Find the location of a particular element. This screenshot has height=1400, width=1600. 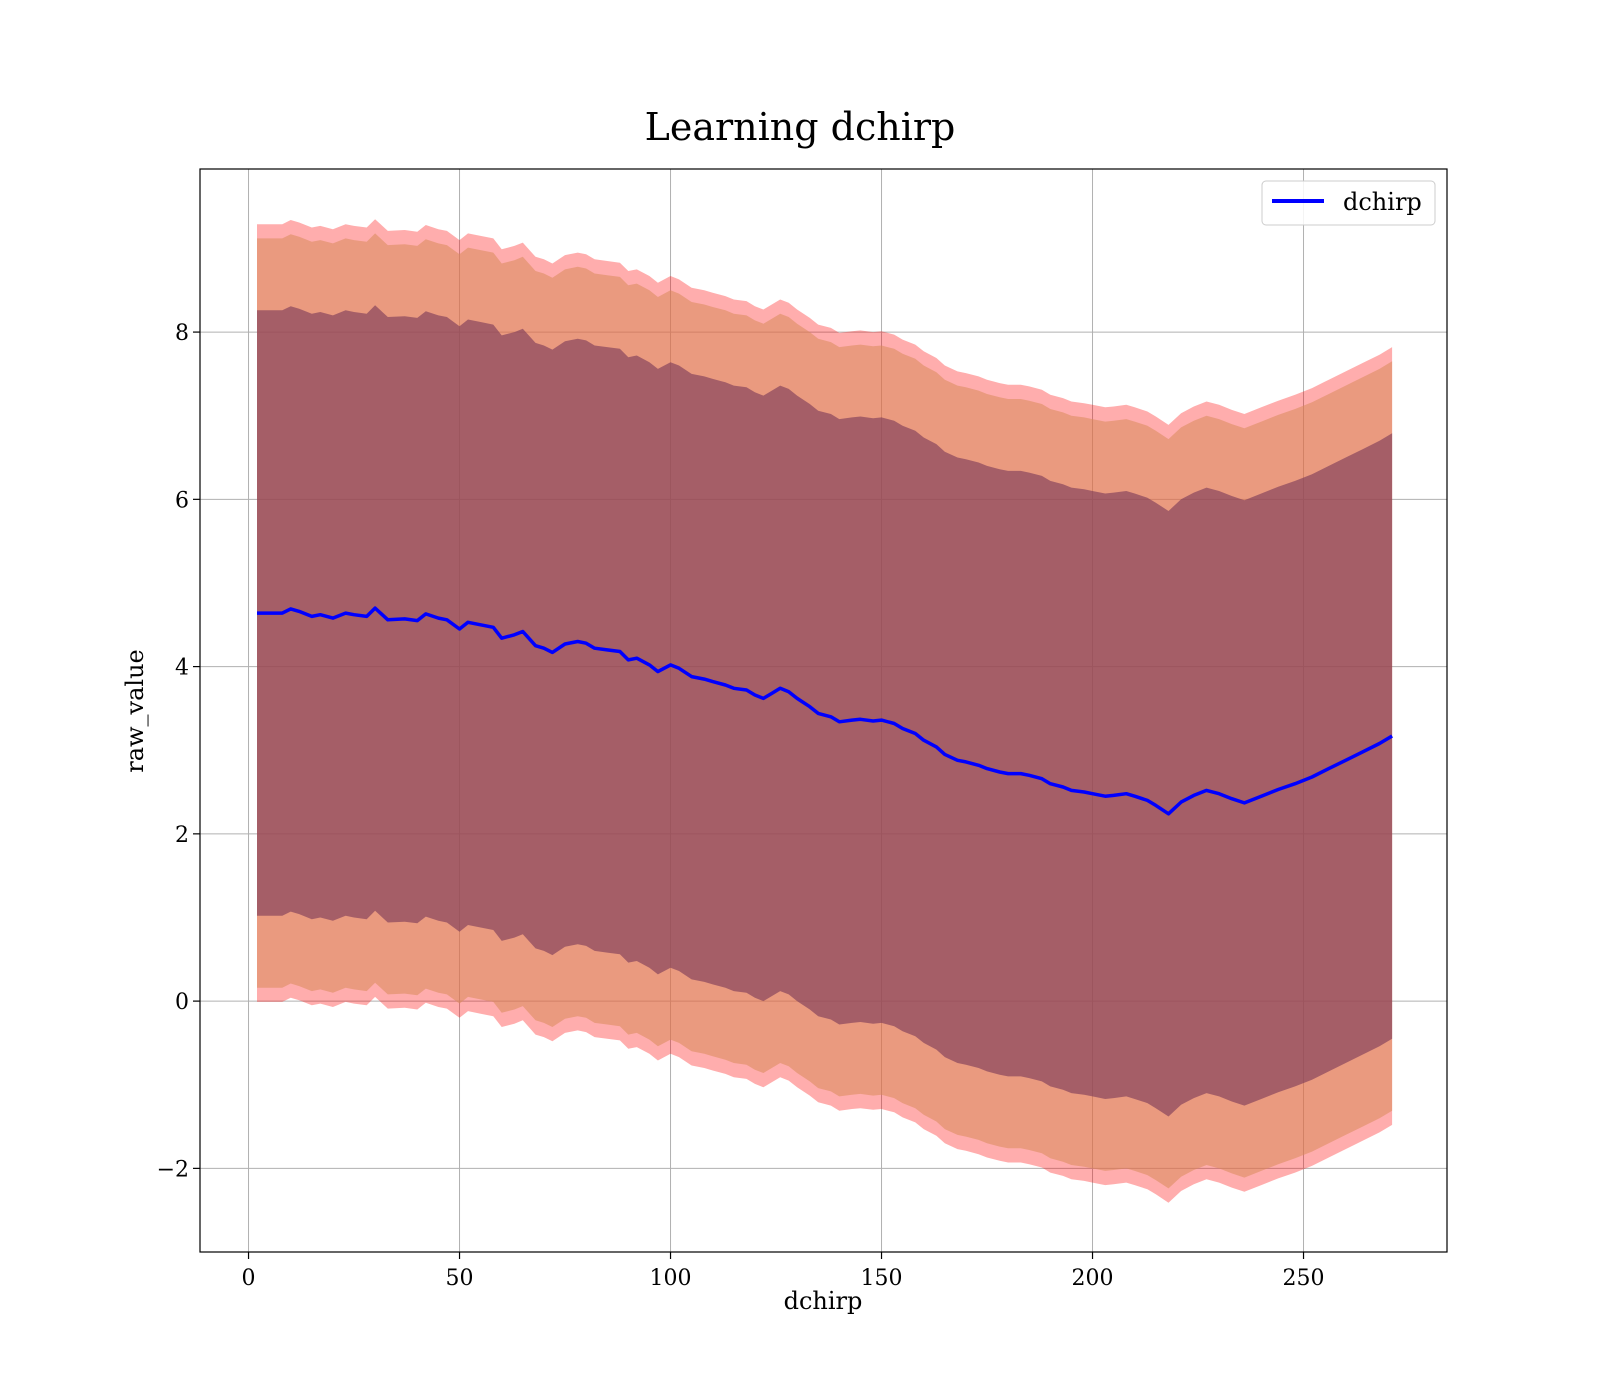

series-line-dchirp is located at coordinates (825, 711).